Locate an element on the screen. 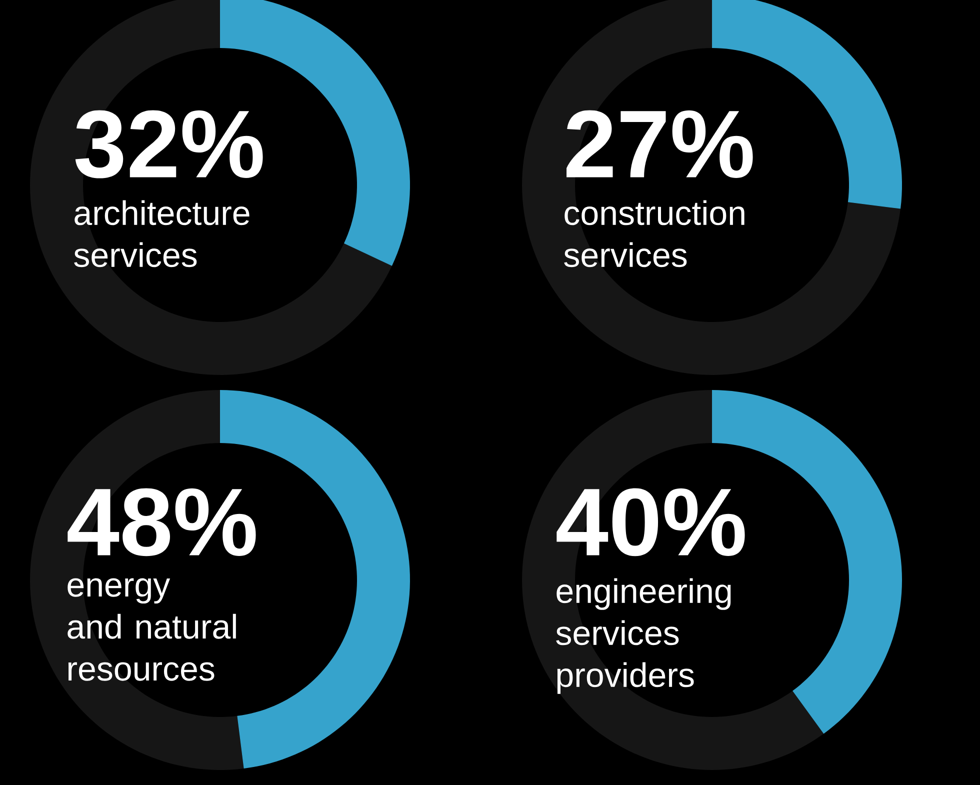 This screenshot has width=980, height=785. text: energy and natural resources is located at coordinates (152, 629).